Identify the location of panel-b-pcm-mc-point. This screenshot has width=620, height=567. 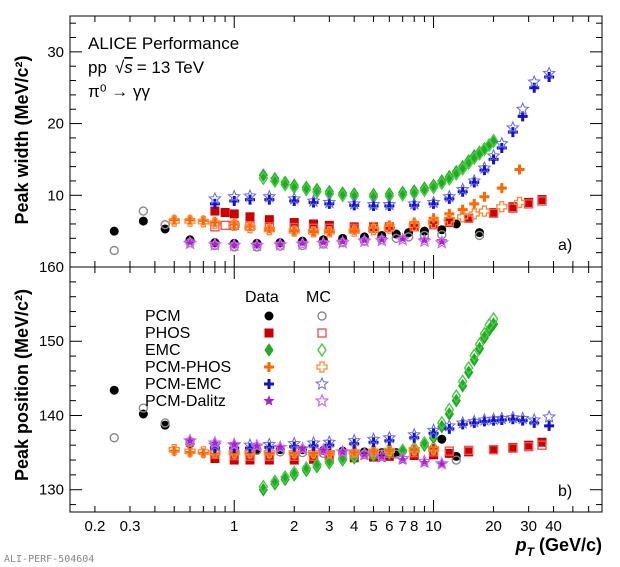
(114, 438).